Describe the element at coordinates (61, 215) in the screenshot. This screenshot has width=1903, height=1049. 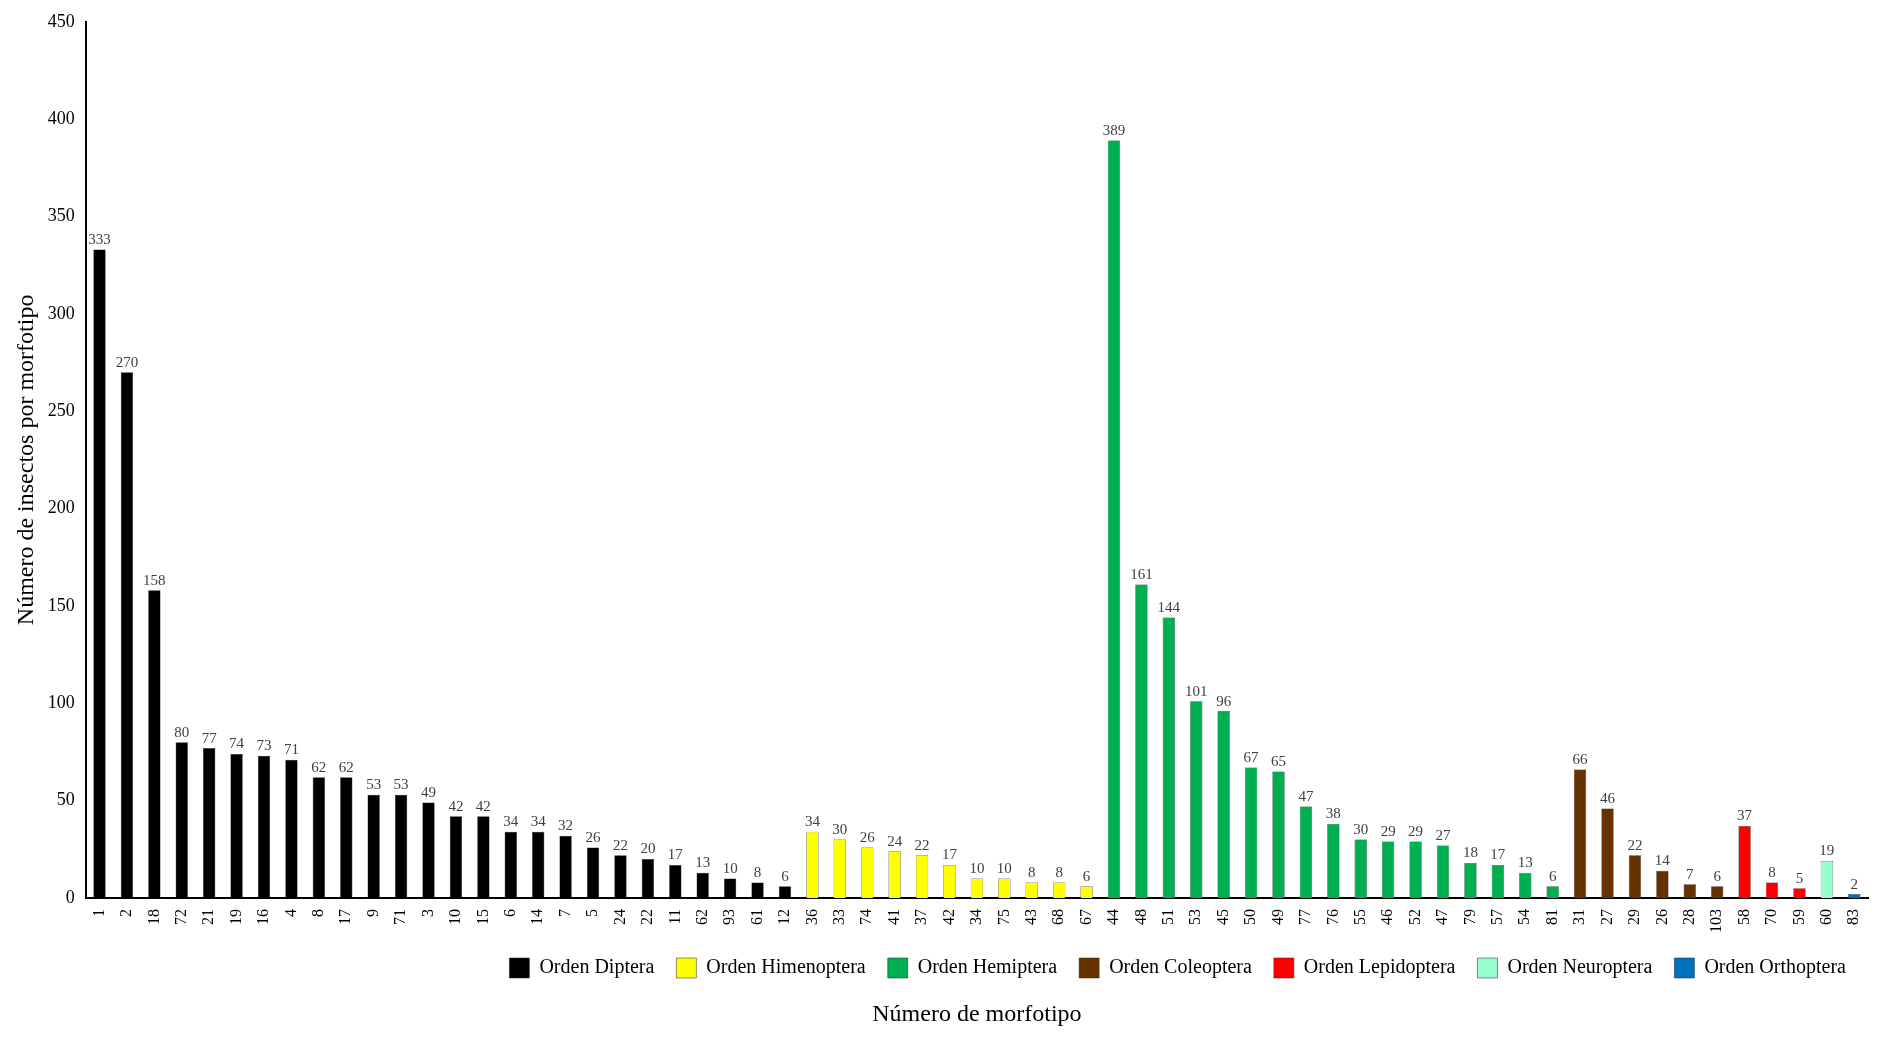
I see `y-tick-label: 350` at that location.